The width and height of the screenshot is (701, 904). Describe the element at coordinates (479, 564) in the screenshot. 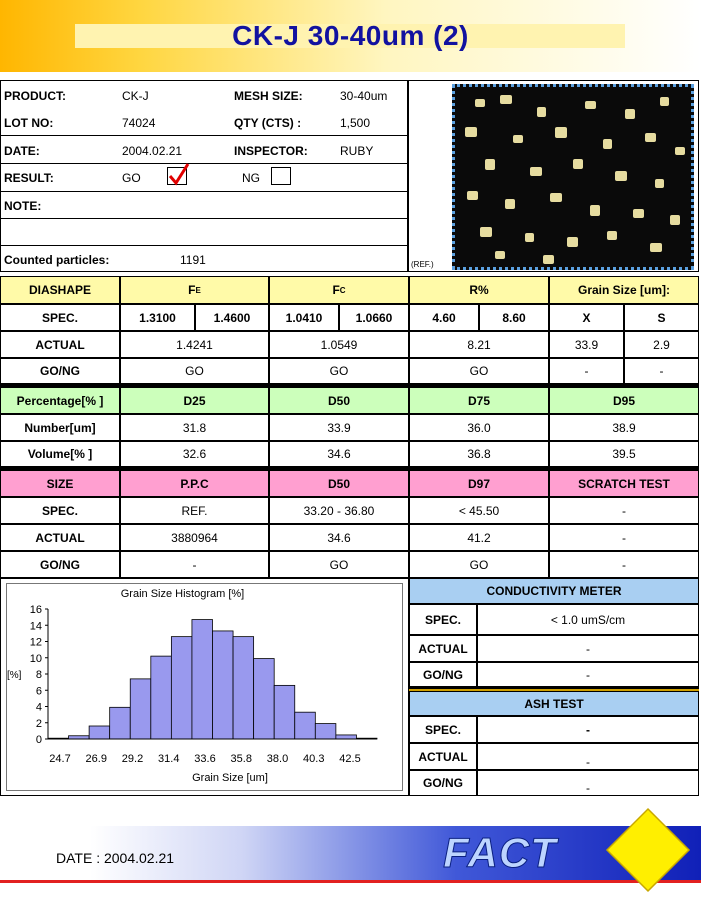

I see `gong-d97: GO` at that location.